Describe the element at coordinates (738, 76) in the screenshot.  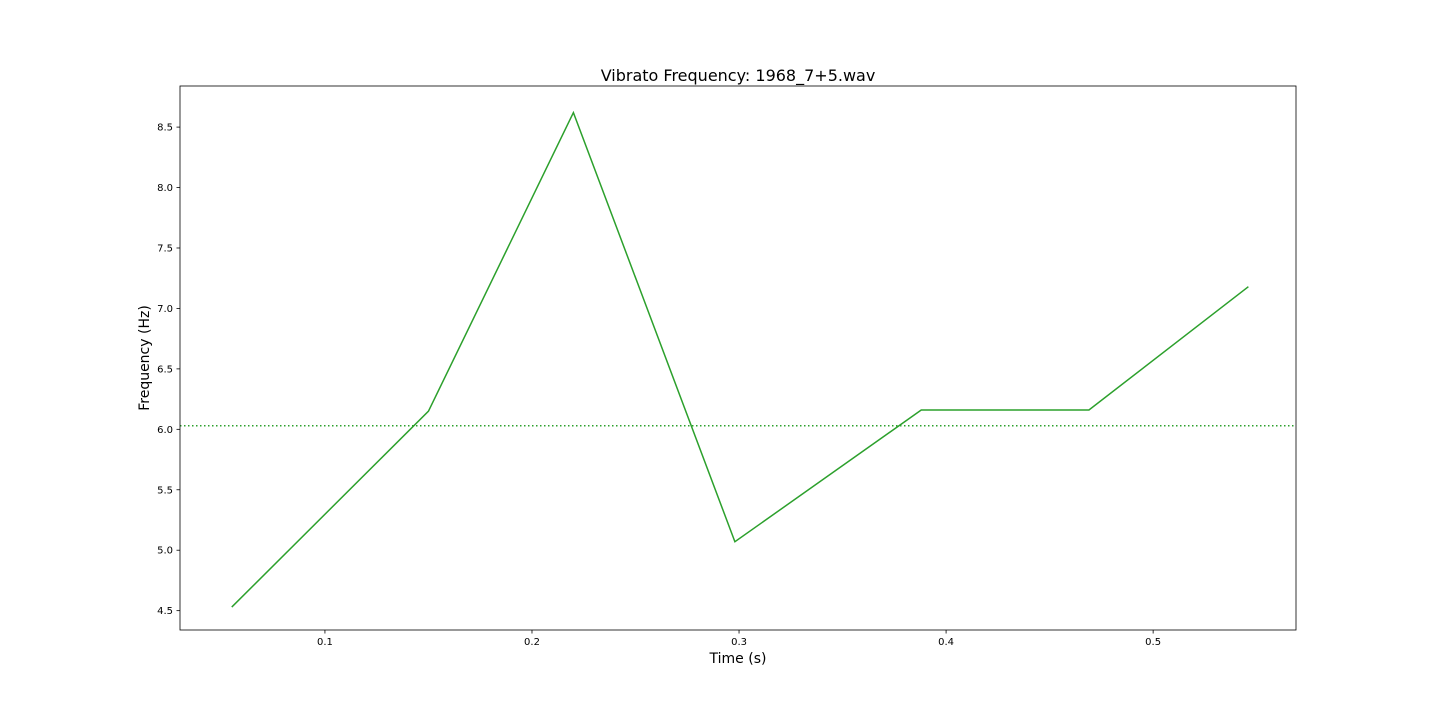
I see `chart-title: Vibrato Frequency: 1968_7+5.wav` at that location.